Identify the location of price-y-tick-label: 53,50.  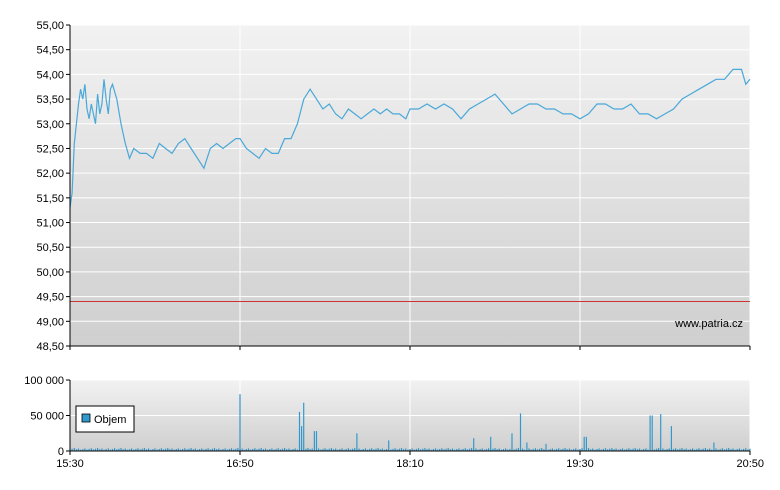
(50, 100).